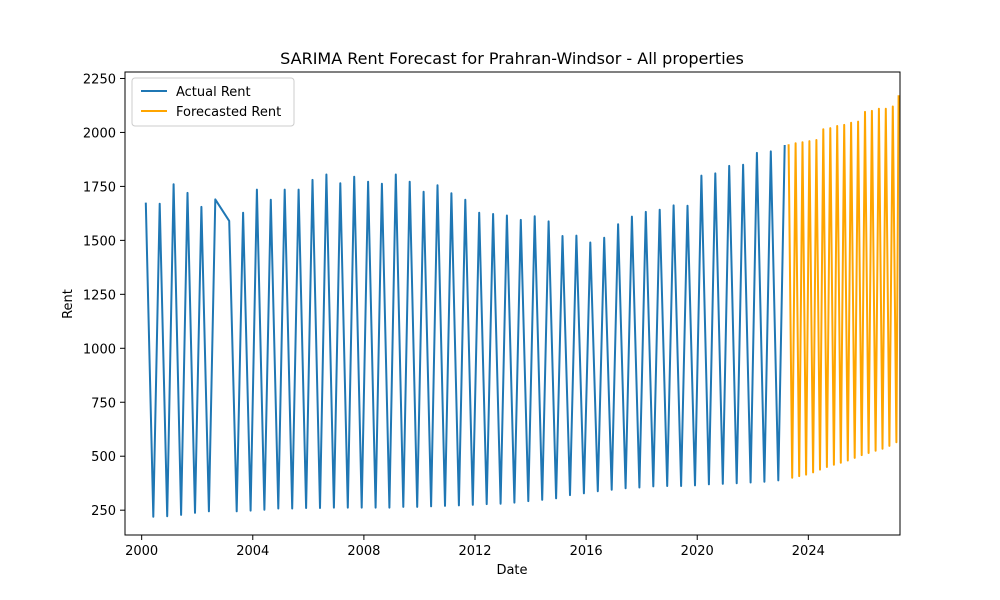 The width and height of the screenshot is (1000, 600). I want to click on legend-label-forecasted-rent: Forecasted Rent, so click(228, 112).